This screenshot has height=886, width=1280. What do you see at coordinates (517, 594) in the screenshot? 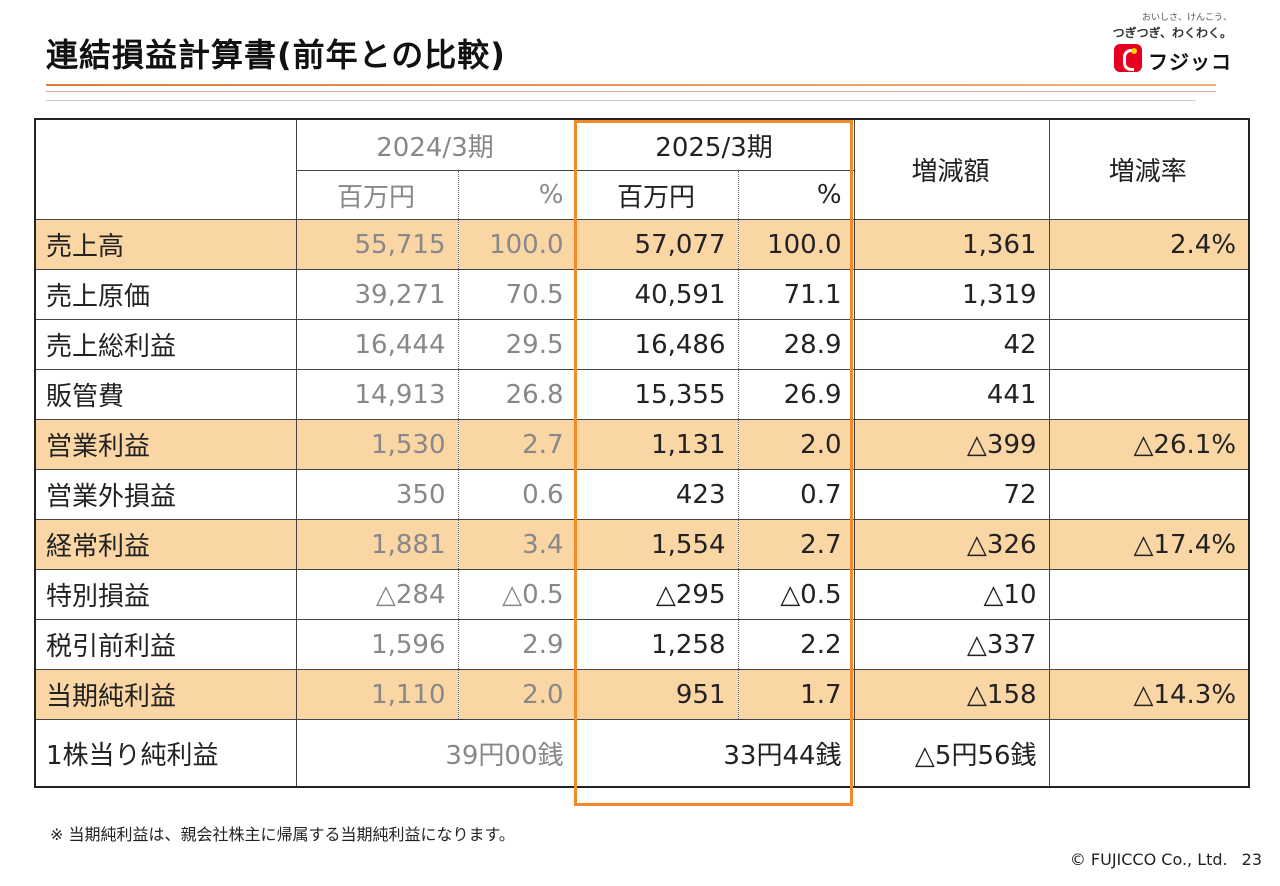
I see `prev-pct-cell: △0.5` at bounding box center [517, 594].